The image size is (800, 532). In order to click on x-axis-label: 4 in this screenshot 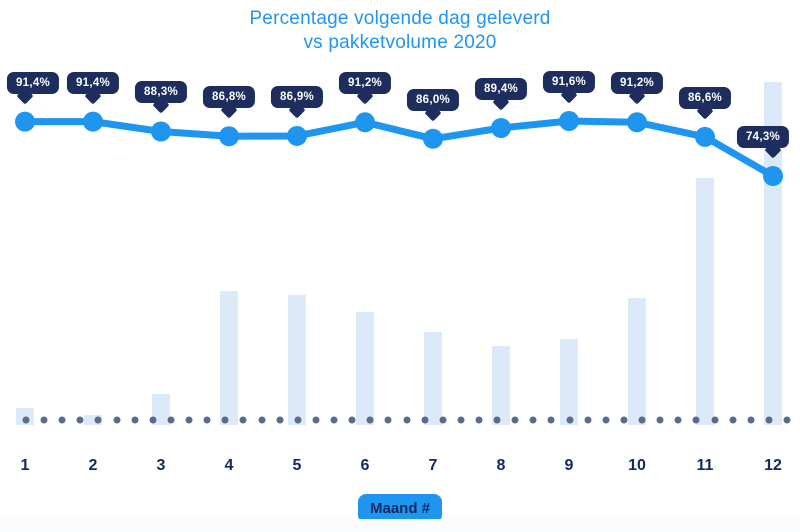, I will do `click(229, 465)`.